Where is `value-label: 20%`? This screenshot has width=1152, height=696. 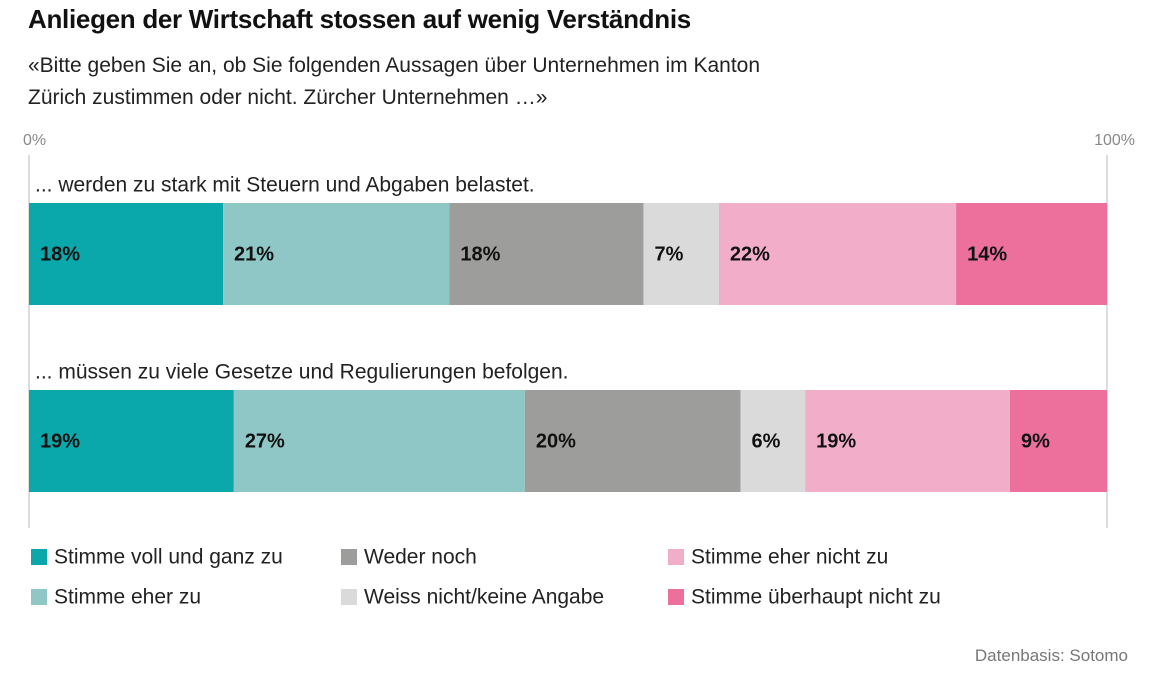
value-label: 20% is located at coordinates (556, 441).